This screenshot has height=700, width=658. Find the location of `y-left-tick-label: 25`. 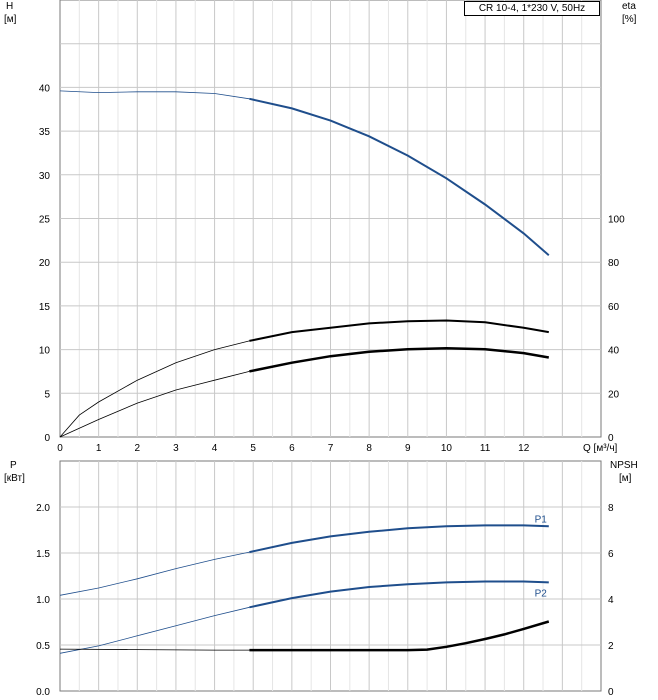

y-left-tick-label: 25 is located at coordinates (45, 220).